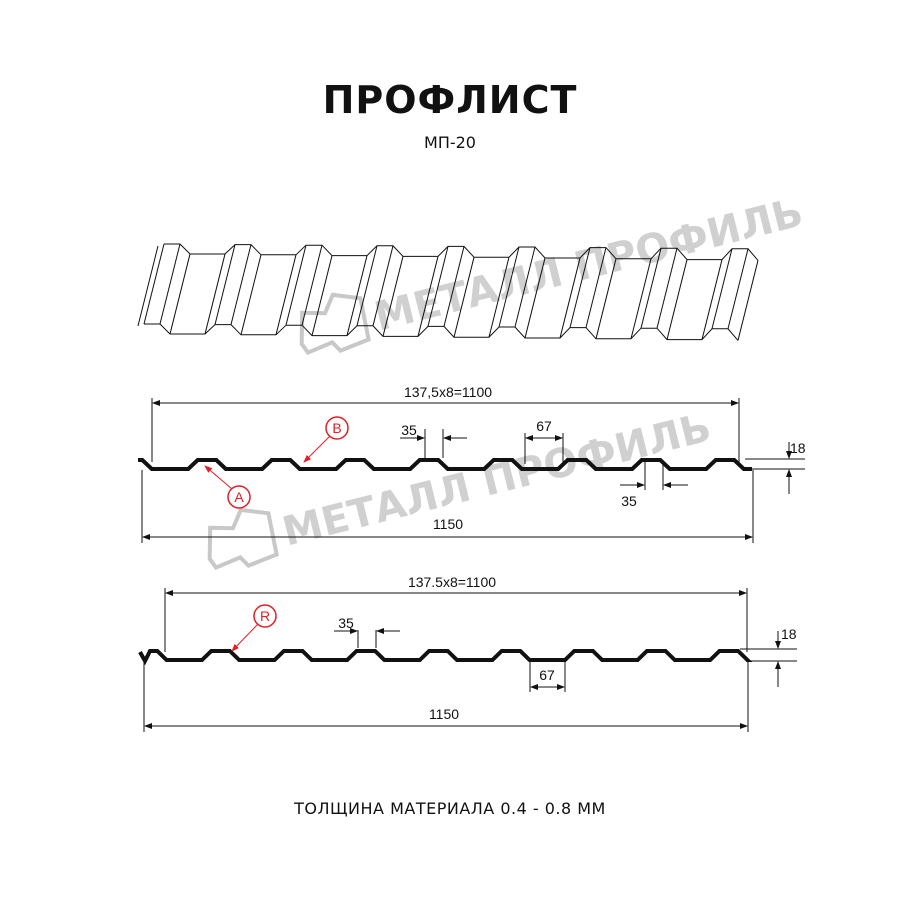 The height and width of the screenshot is (900, 900). Describe the element at coordinates (629, 501) in the screenshot. I see `dim-label-35-lower: 35` at that location.